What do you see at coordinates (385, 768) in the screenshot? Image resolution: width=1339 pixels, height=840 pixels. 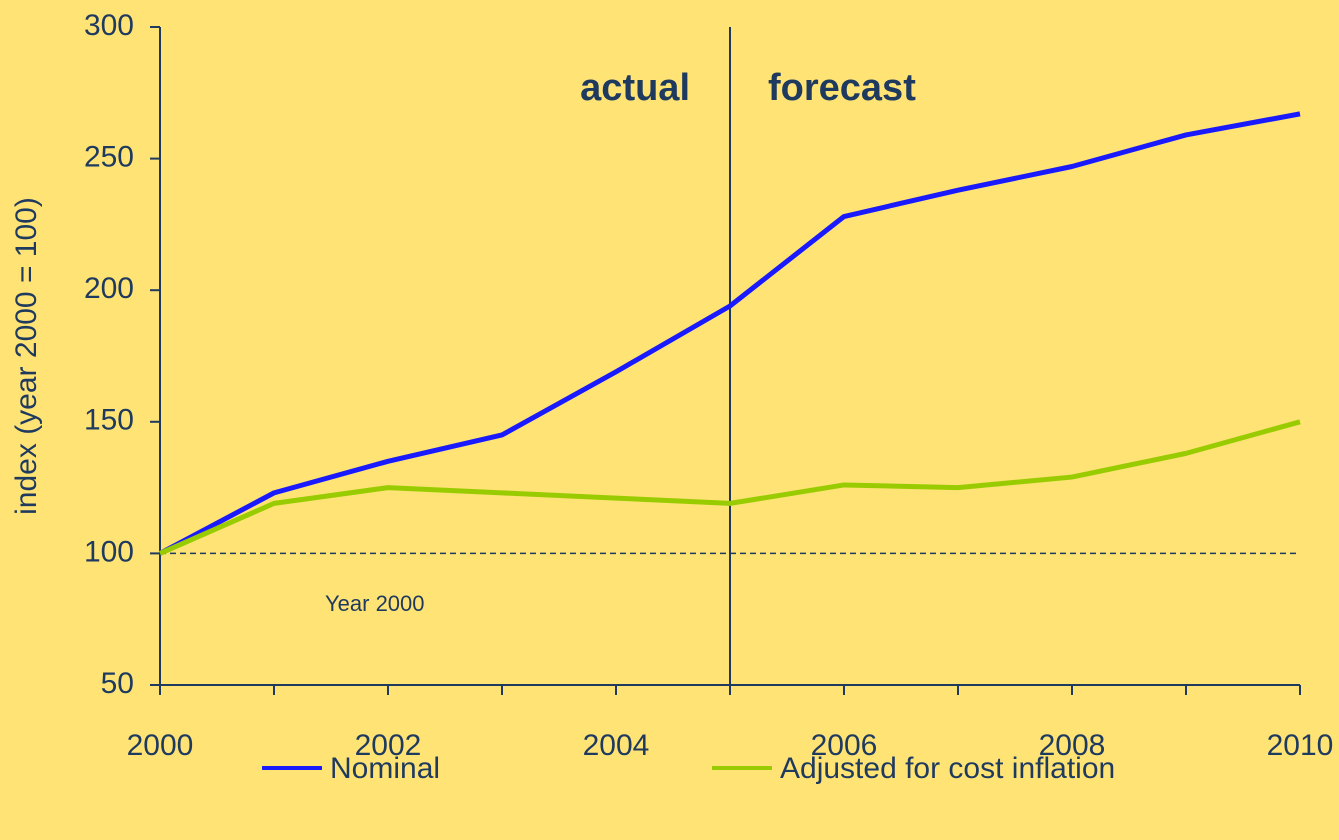 I see `legend-label: Nominal` at bounding box center [385, 768].